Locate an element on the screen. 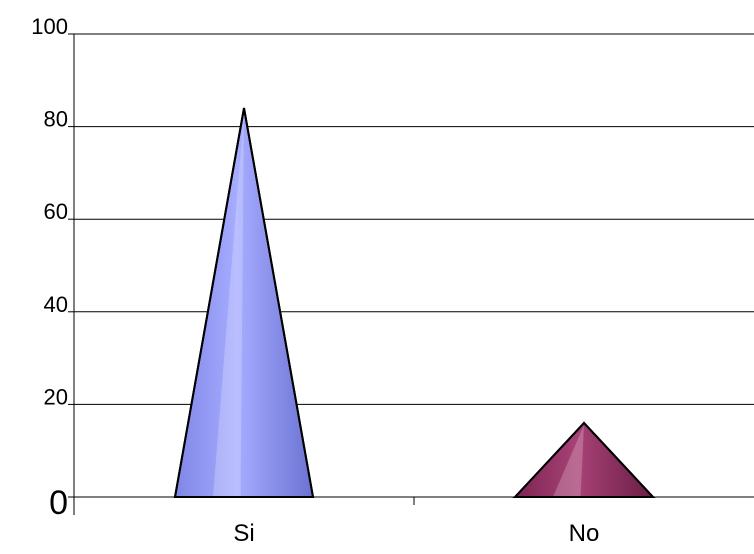 This screenshot has width=754, height=554. cone-outline-si is located at coordinates (244, 302).